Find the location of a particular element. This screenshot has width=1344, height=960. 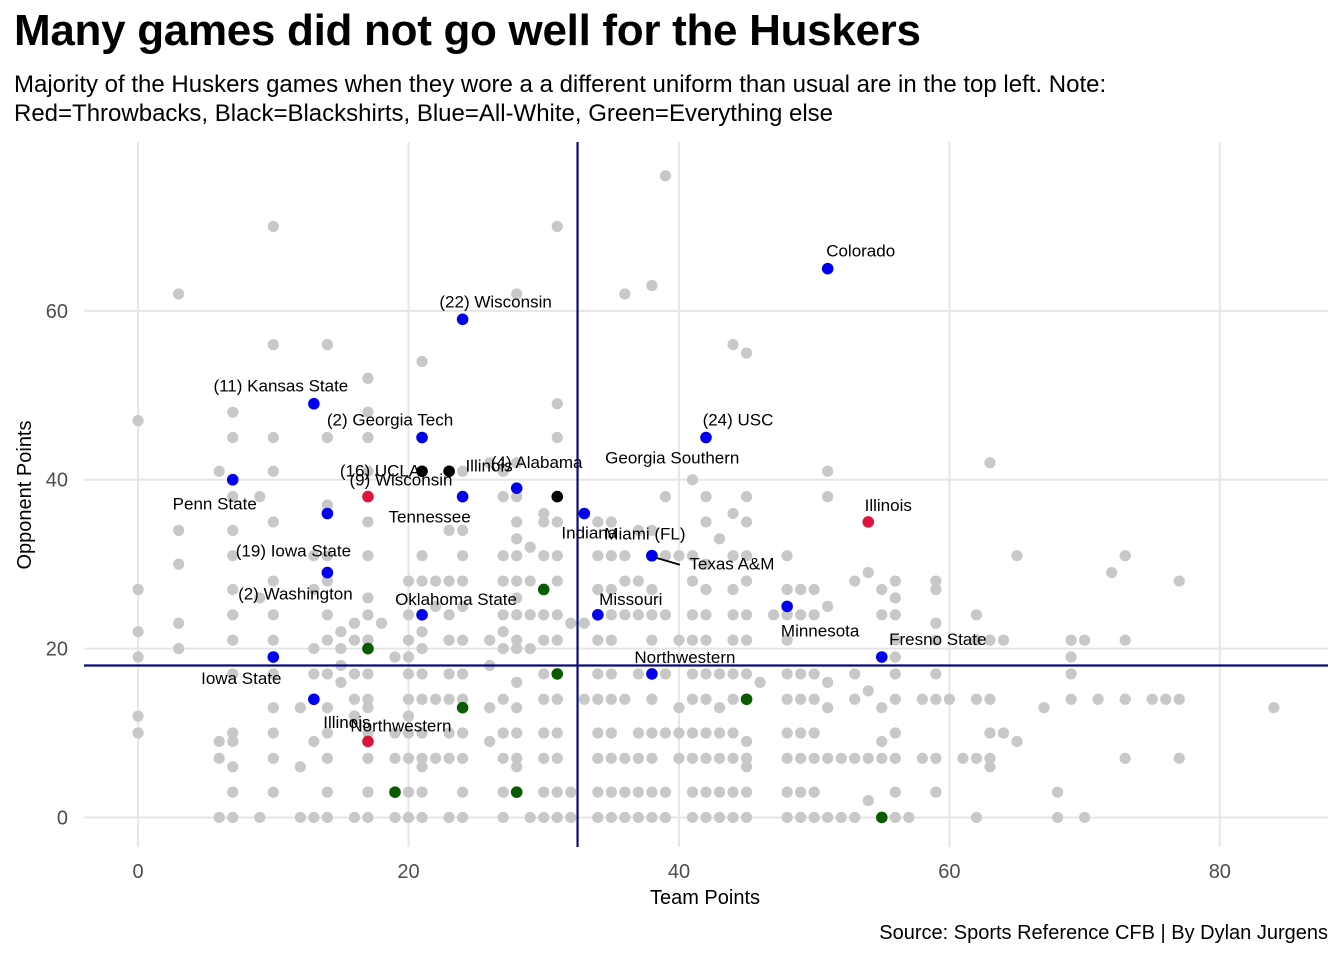

game-label: Fresno State is located at coordinates (937, 639).